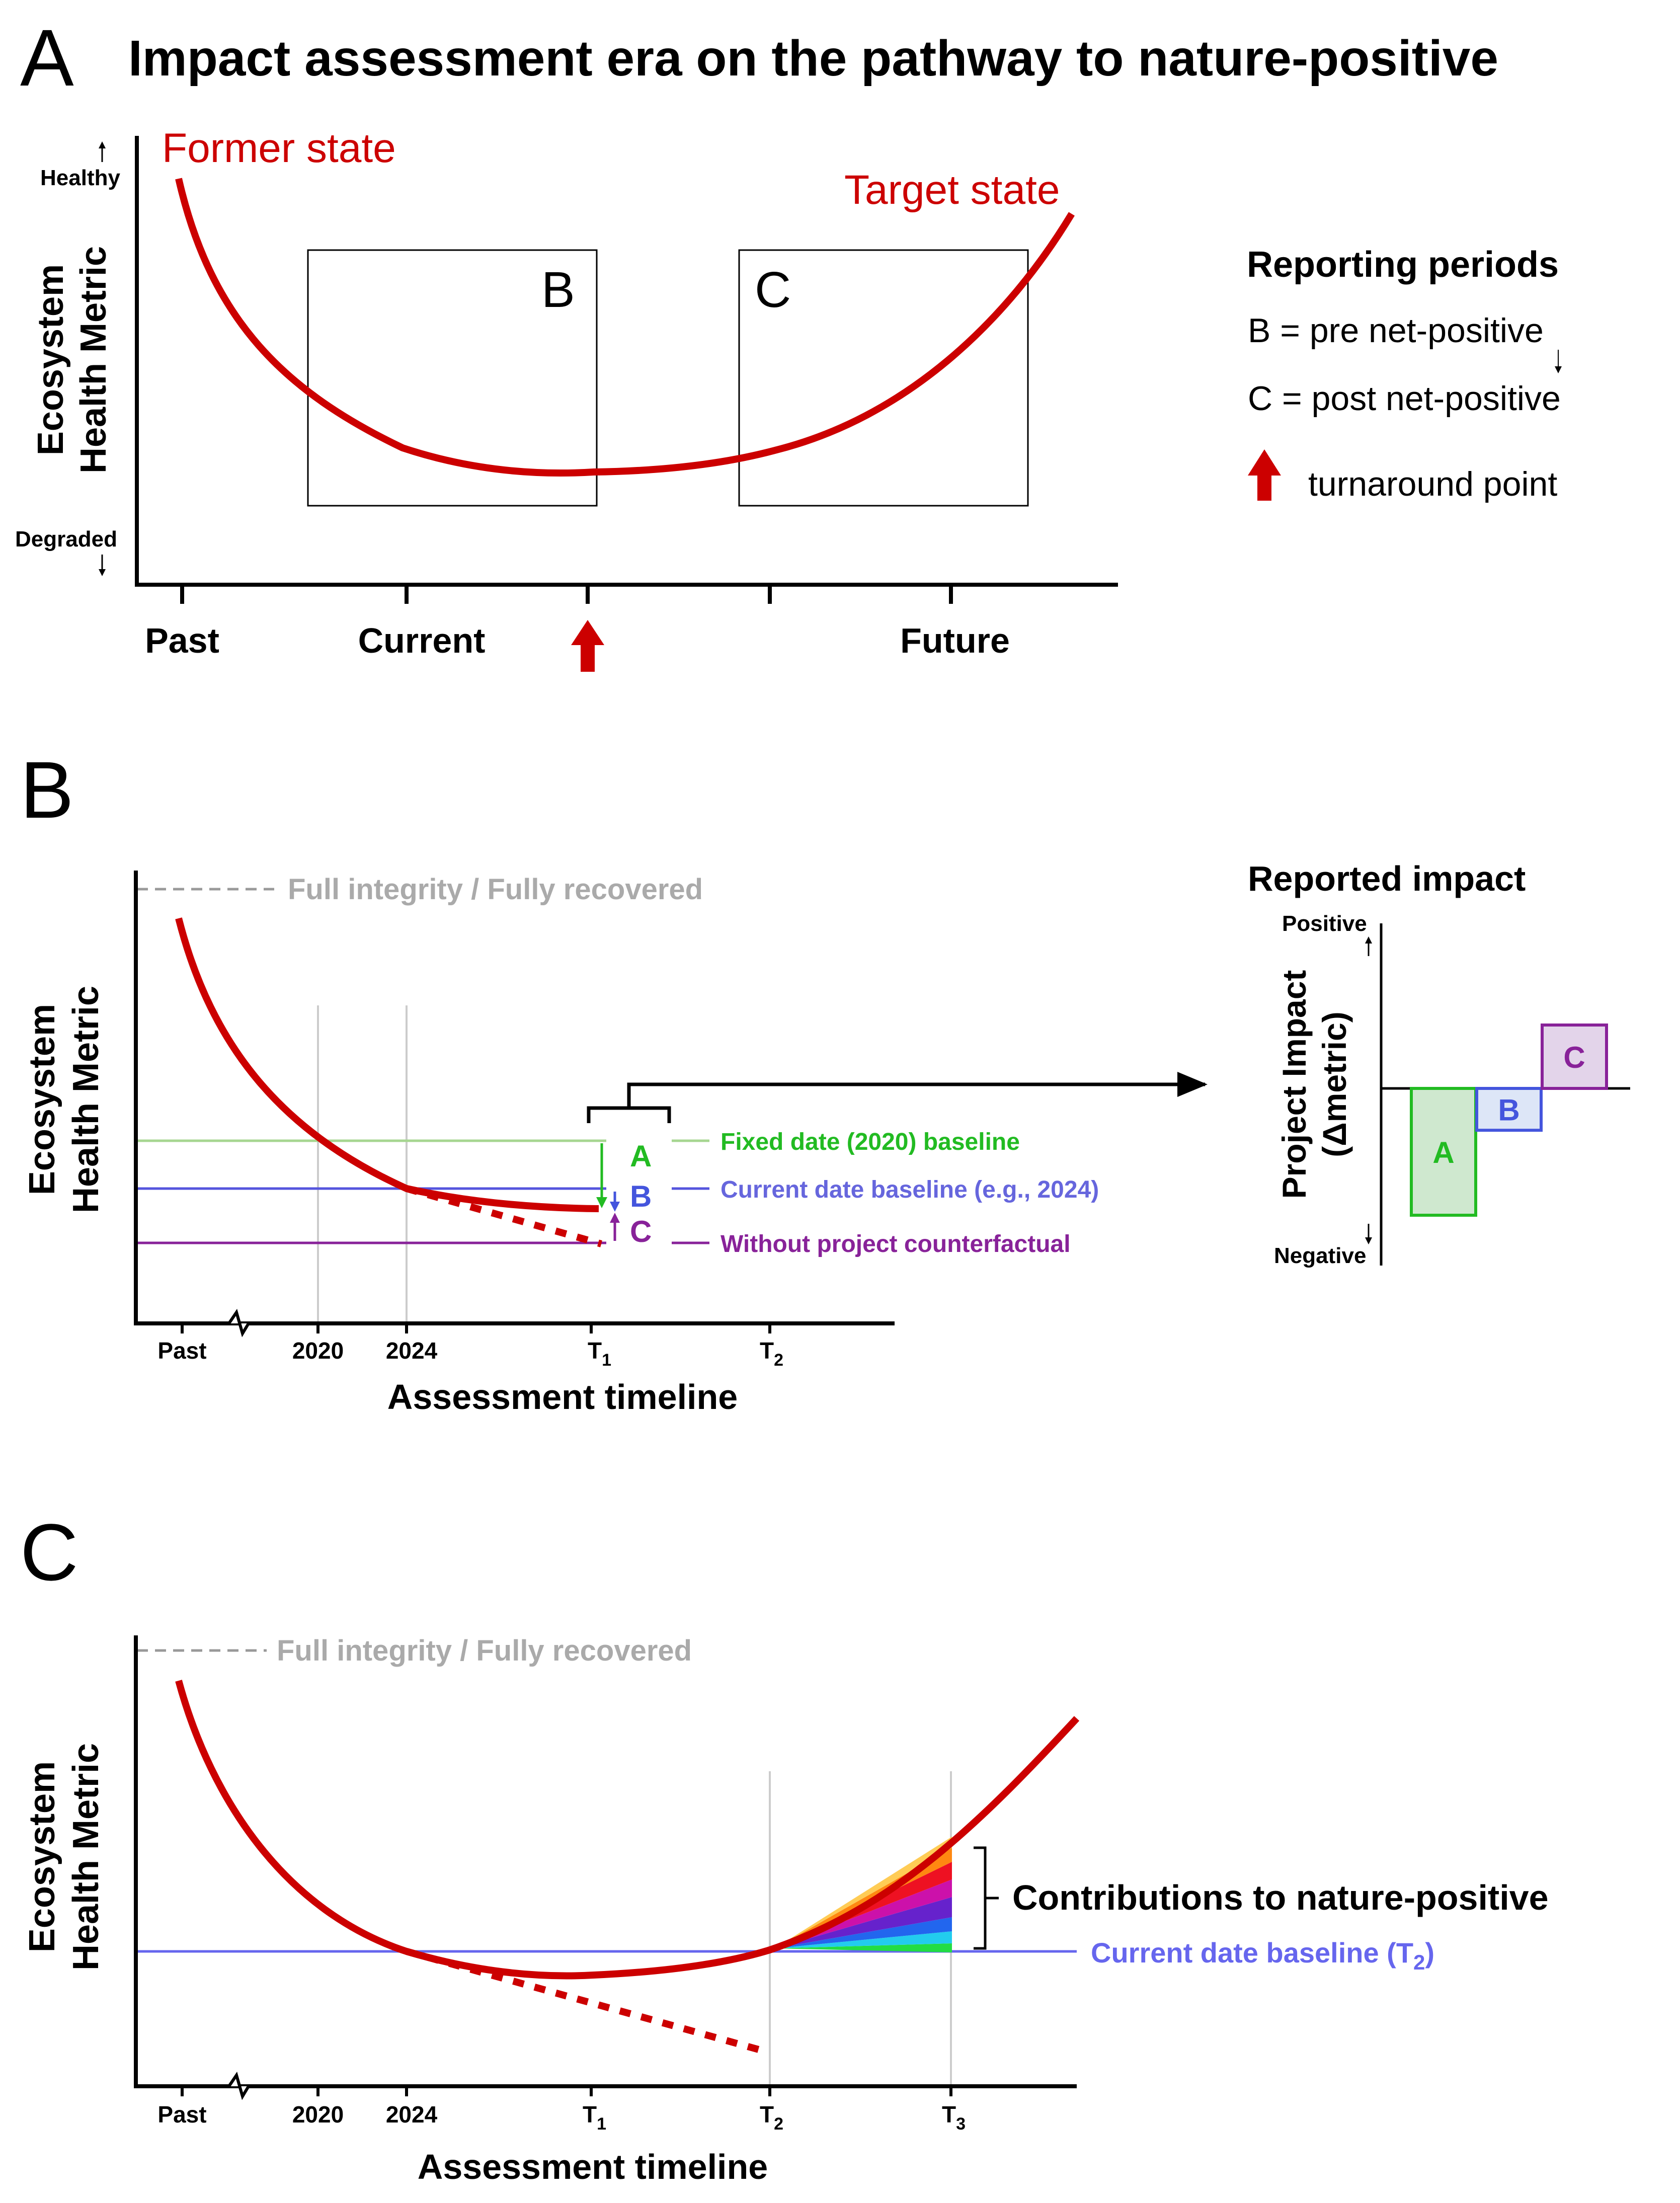  I want to click on panel-c-baseline-label: Current date baseline (T2), so click(1262, 1955).